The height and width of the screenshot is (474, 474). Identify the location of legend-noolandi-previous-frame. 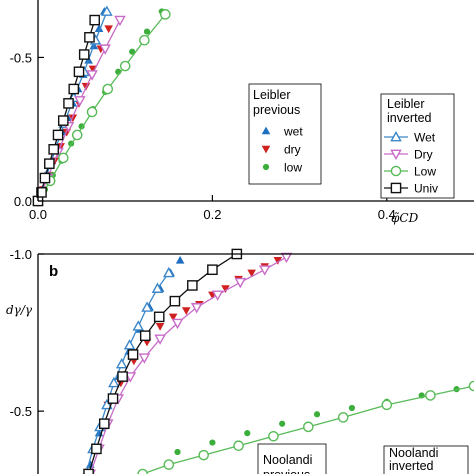
(292, 458).